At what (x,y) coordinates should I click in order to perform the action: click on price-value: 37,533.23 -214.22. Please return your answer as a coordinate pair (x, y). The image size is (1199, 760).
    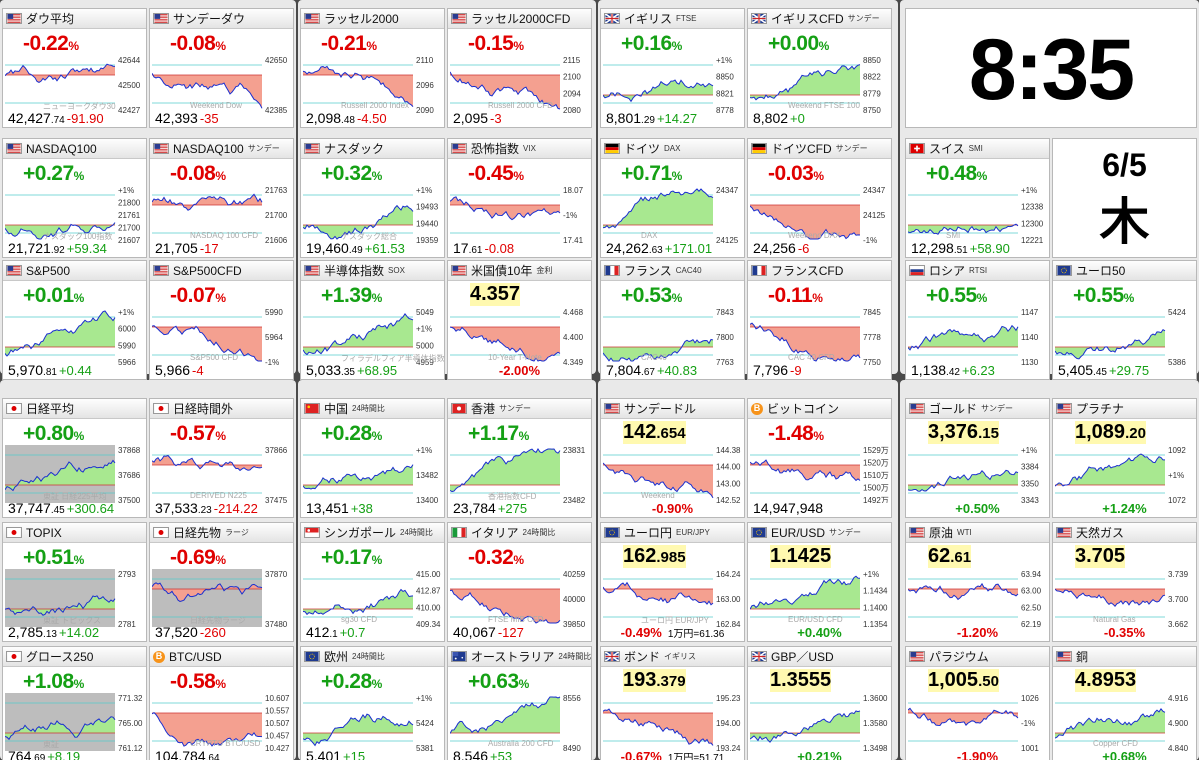
    Looking at the image, I should click on (206, 508).